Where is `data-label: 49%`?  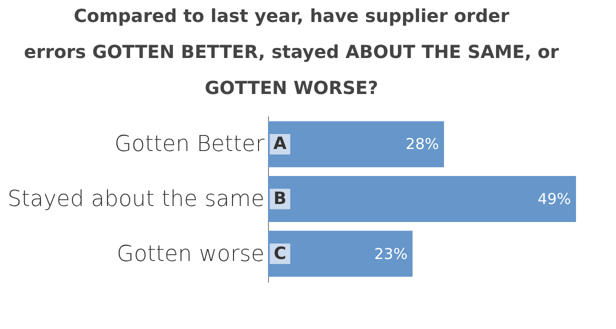 data-label: 49% is located at coordinates (554, 199).